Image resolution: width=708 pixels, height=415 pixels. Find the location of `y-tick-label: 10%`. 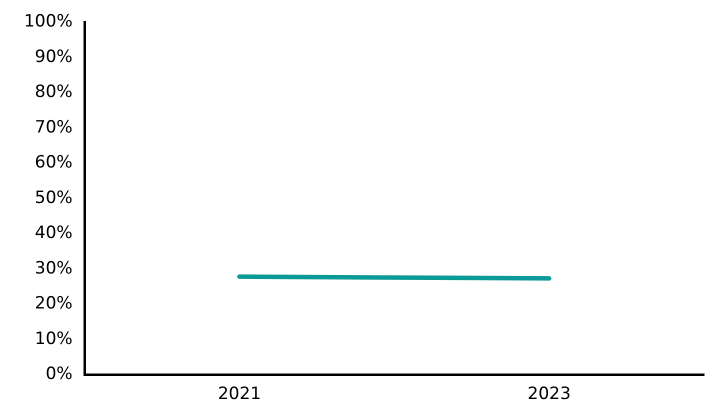

y-tick-label: 10% is located at coordinates (53, 338).